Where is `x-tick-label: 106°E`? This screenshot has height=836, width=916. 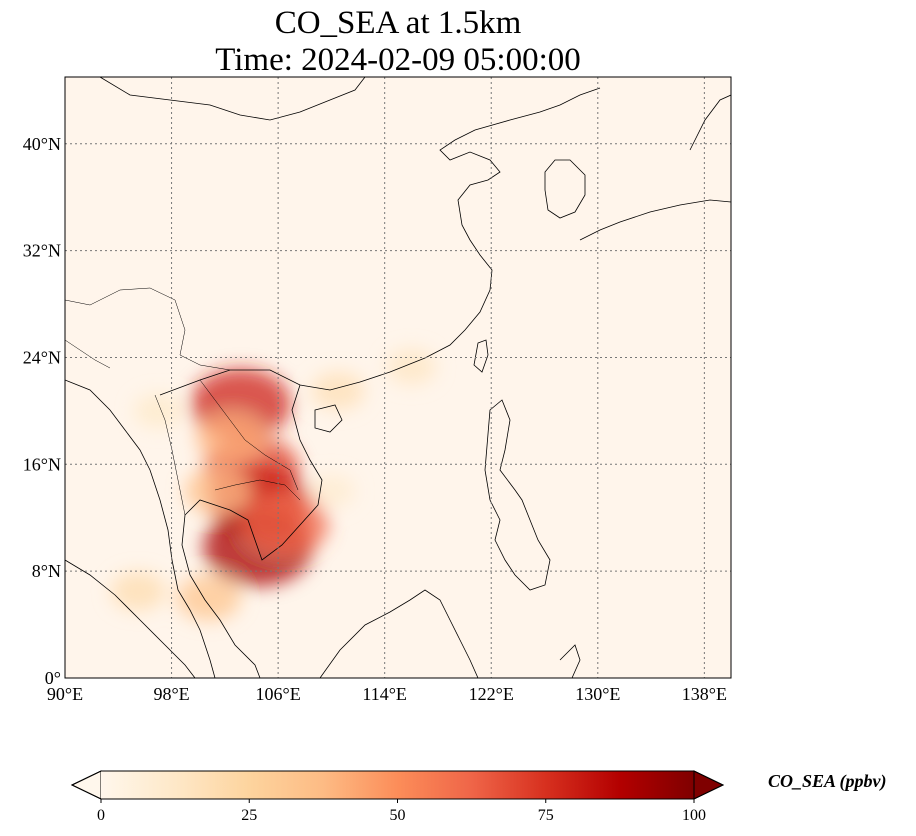 x-tick-label: 106°E is located at coordinates (278, 694).